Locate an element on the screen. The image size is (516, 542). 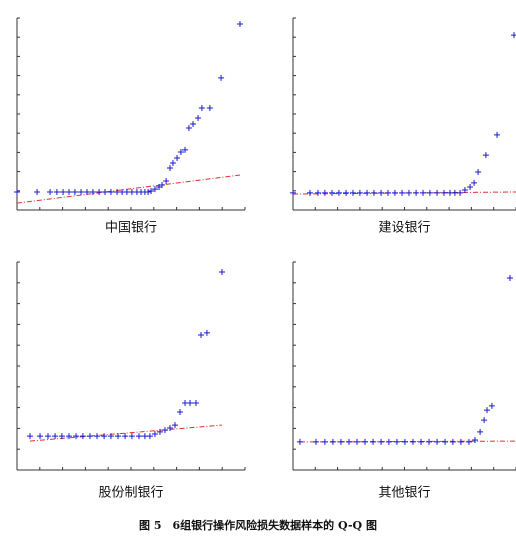
panel-caption: 建设银行 is located at coordinates (404, 228).